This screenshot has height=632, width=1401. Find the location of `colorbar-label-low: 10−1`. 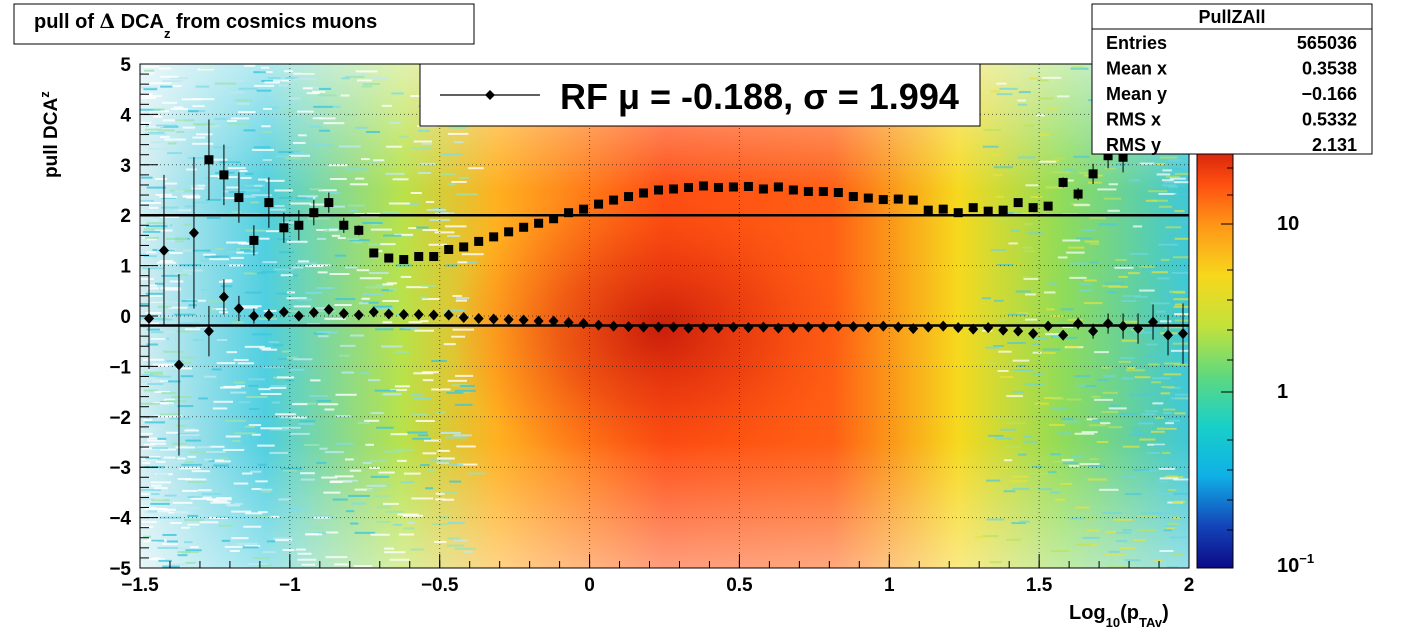

colorbar-label-low: 10−1 is located at coordinates (1295, 564).